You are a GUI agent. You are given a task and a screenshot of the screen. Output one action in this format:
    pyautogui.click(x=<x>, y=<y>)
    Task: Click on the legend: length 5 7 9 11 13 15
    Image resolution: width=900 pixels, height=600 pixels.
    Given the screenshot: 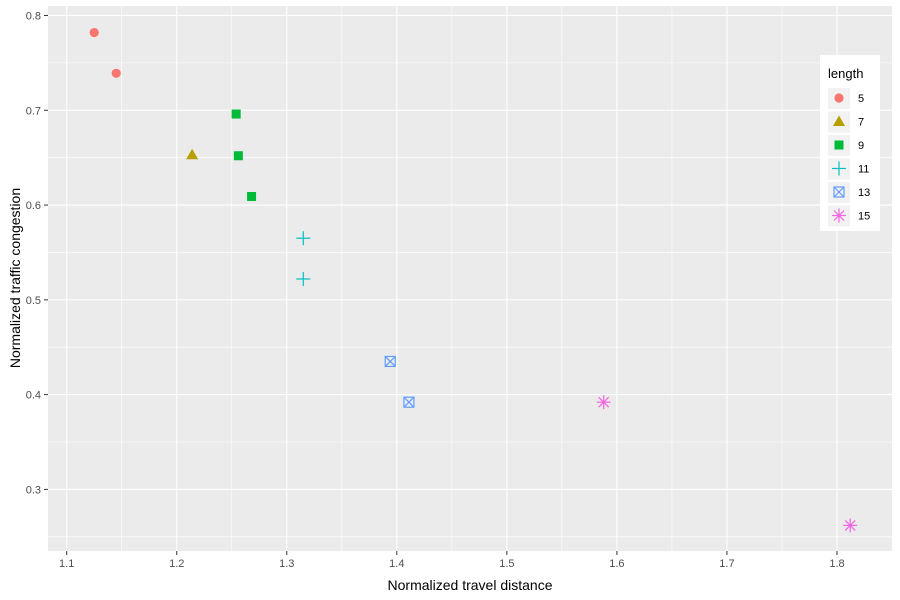 What is the action you would take?
    pyautogui.click(x=850, y=143)
    